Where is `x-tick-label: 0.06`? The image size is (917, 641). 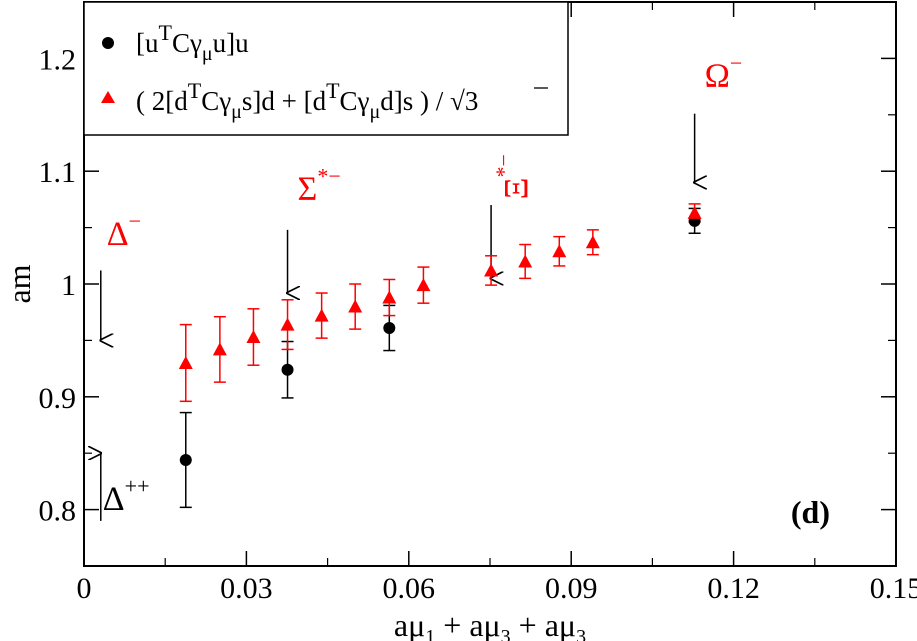
x-tick-label: 0.06 is located at coordinates (409, 588).